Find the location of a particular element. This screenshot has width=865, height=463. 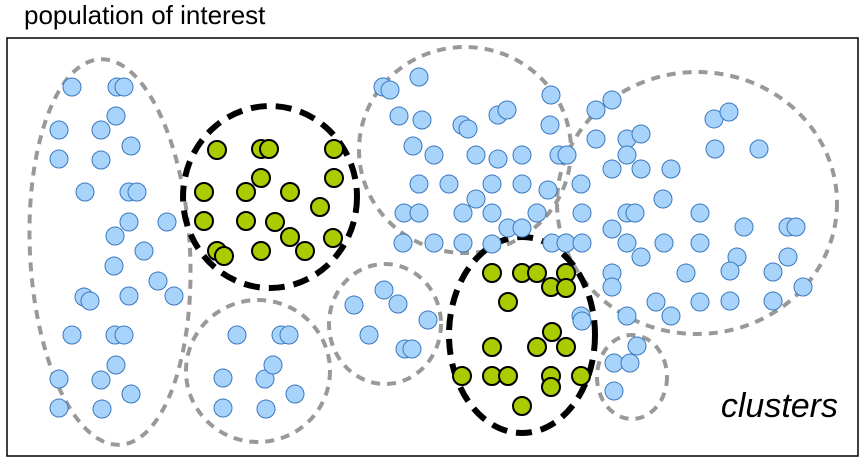

diagram-title: population of interest is located at coordinates (145, 15).